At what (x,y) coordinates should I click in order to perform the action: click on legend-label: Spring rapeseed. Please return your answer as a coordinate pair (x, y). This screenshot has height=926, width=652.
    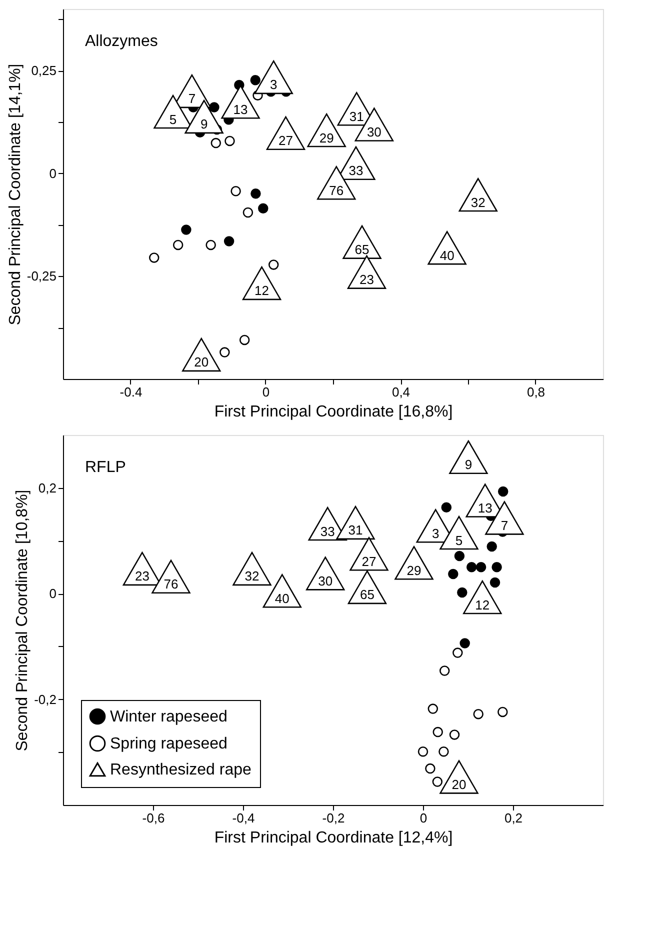
    Looking at the image, I should click on (169, 744).